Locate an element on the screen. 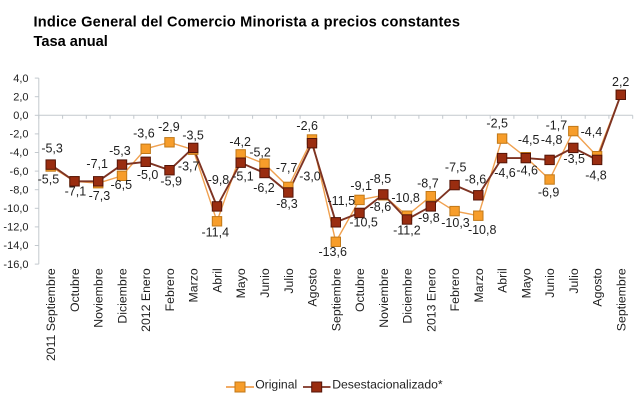  svg-text: -11,5 is located at coordinates (342, 201).